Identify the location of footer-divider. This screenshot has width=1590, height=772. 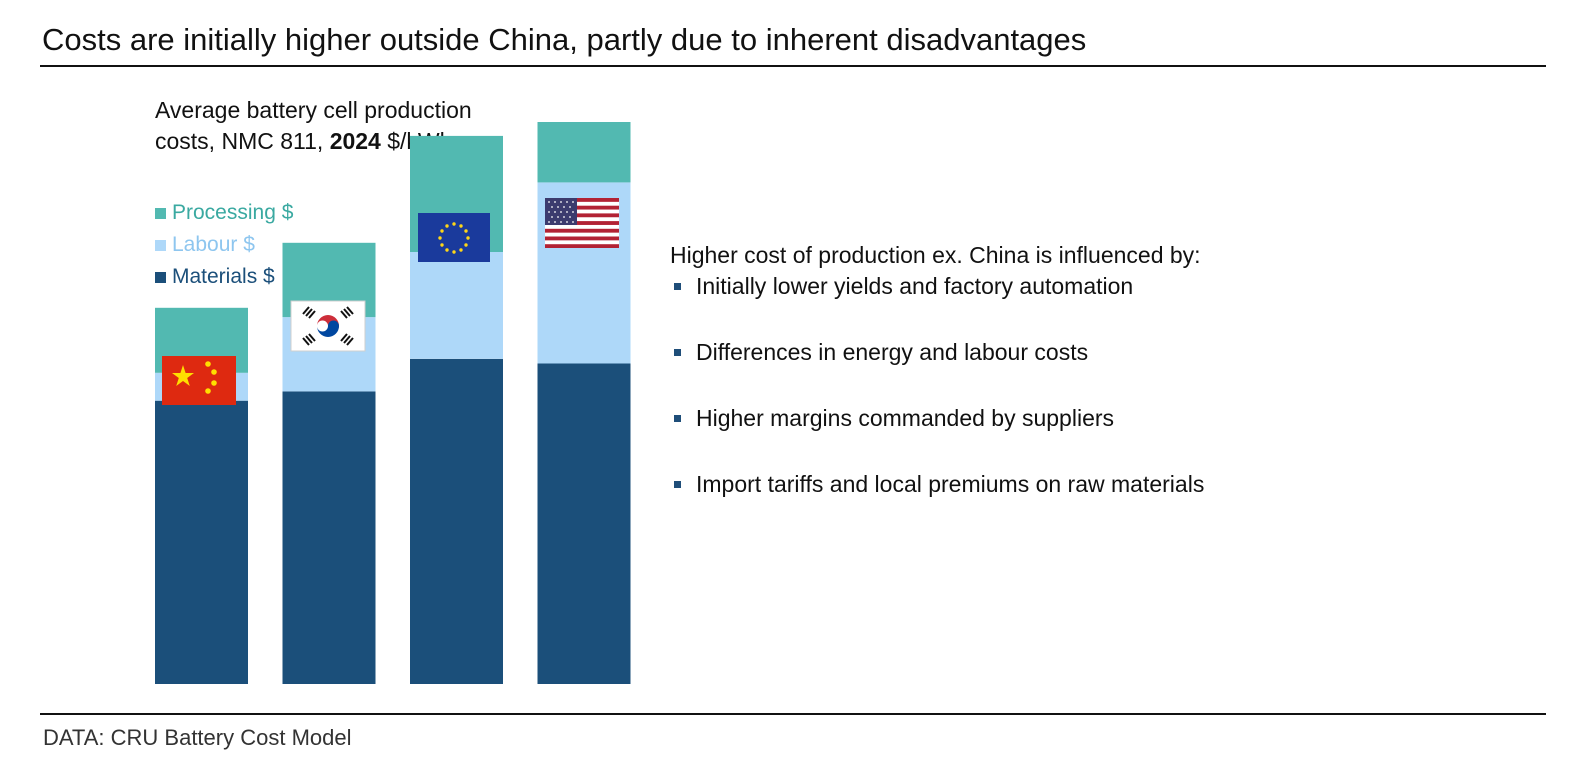
(793, 714).